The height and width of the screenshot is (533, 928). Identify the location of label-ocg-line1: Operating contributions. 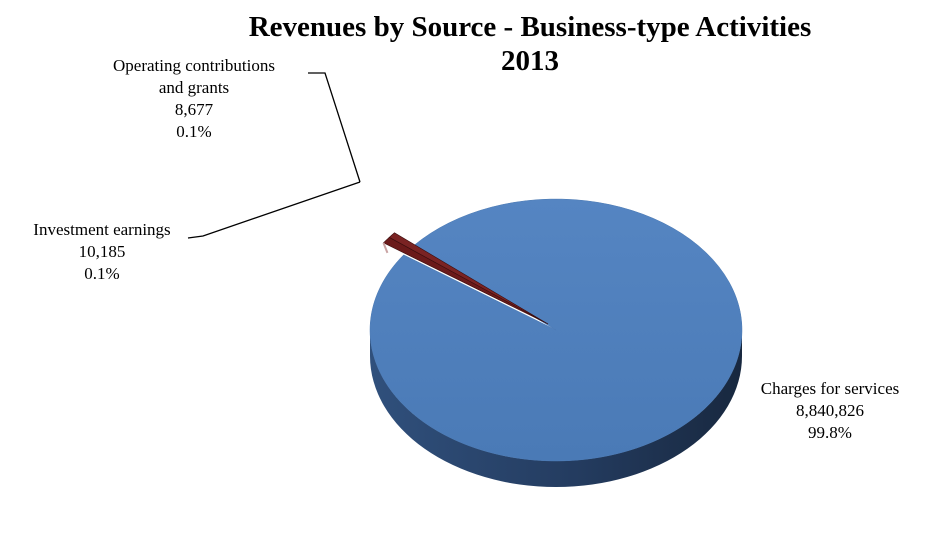
(194, 65).